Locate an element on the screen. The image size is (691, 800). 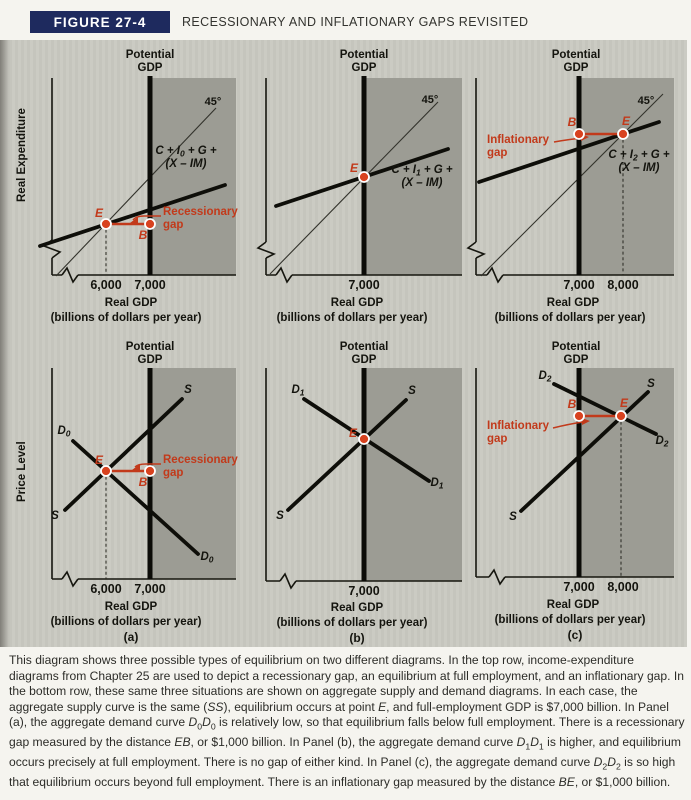
expenditure-label: C + I2 + G + is located at coordinates (639, 156).